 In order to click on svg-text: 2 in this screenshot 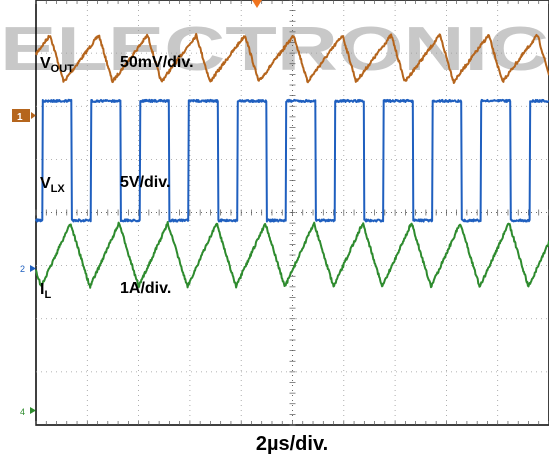, I will do `click(22, 269)`.